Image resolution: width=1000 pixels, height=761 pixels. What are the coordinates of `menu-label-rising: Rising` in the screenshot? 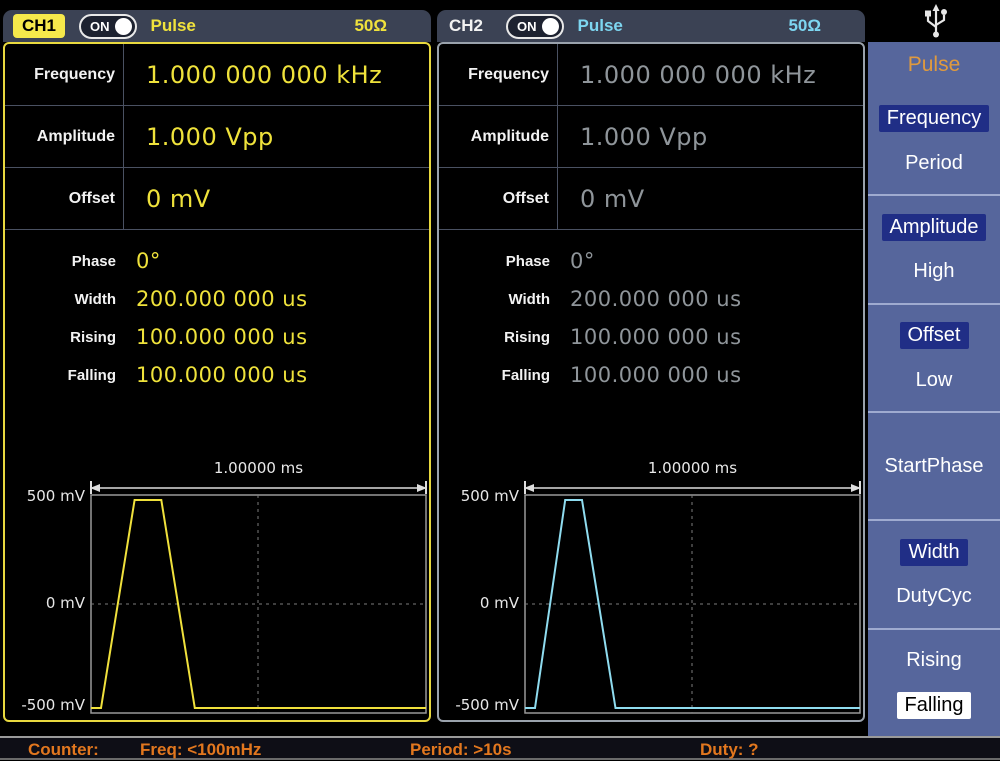 It's located at (934, 660).